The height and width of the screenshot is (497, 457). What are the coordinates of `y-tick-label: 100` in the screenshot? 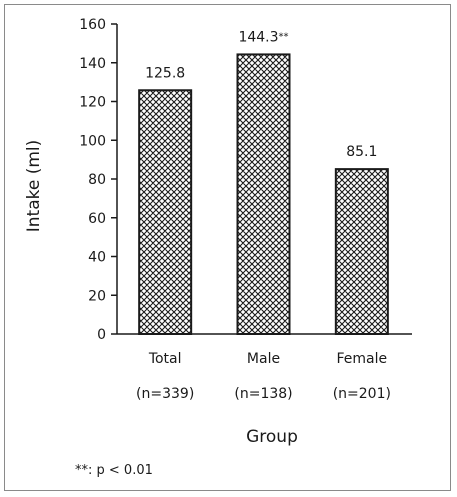 It's located at (92, 141).